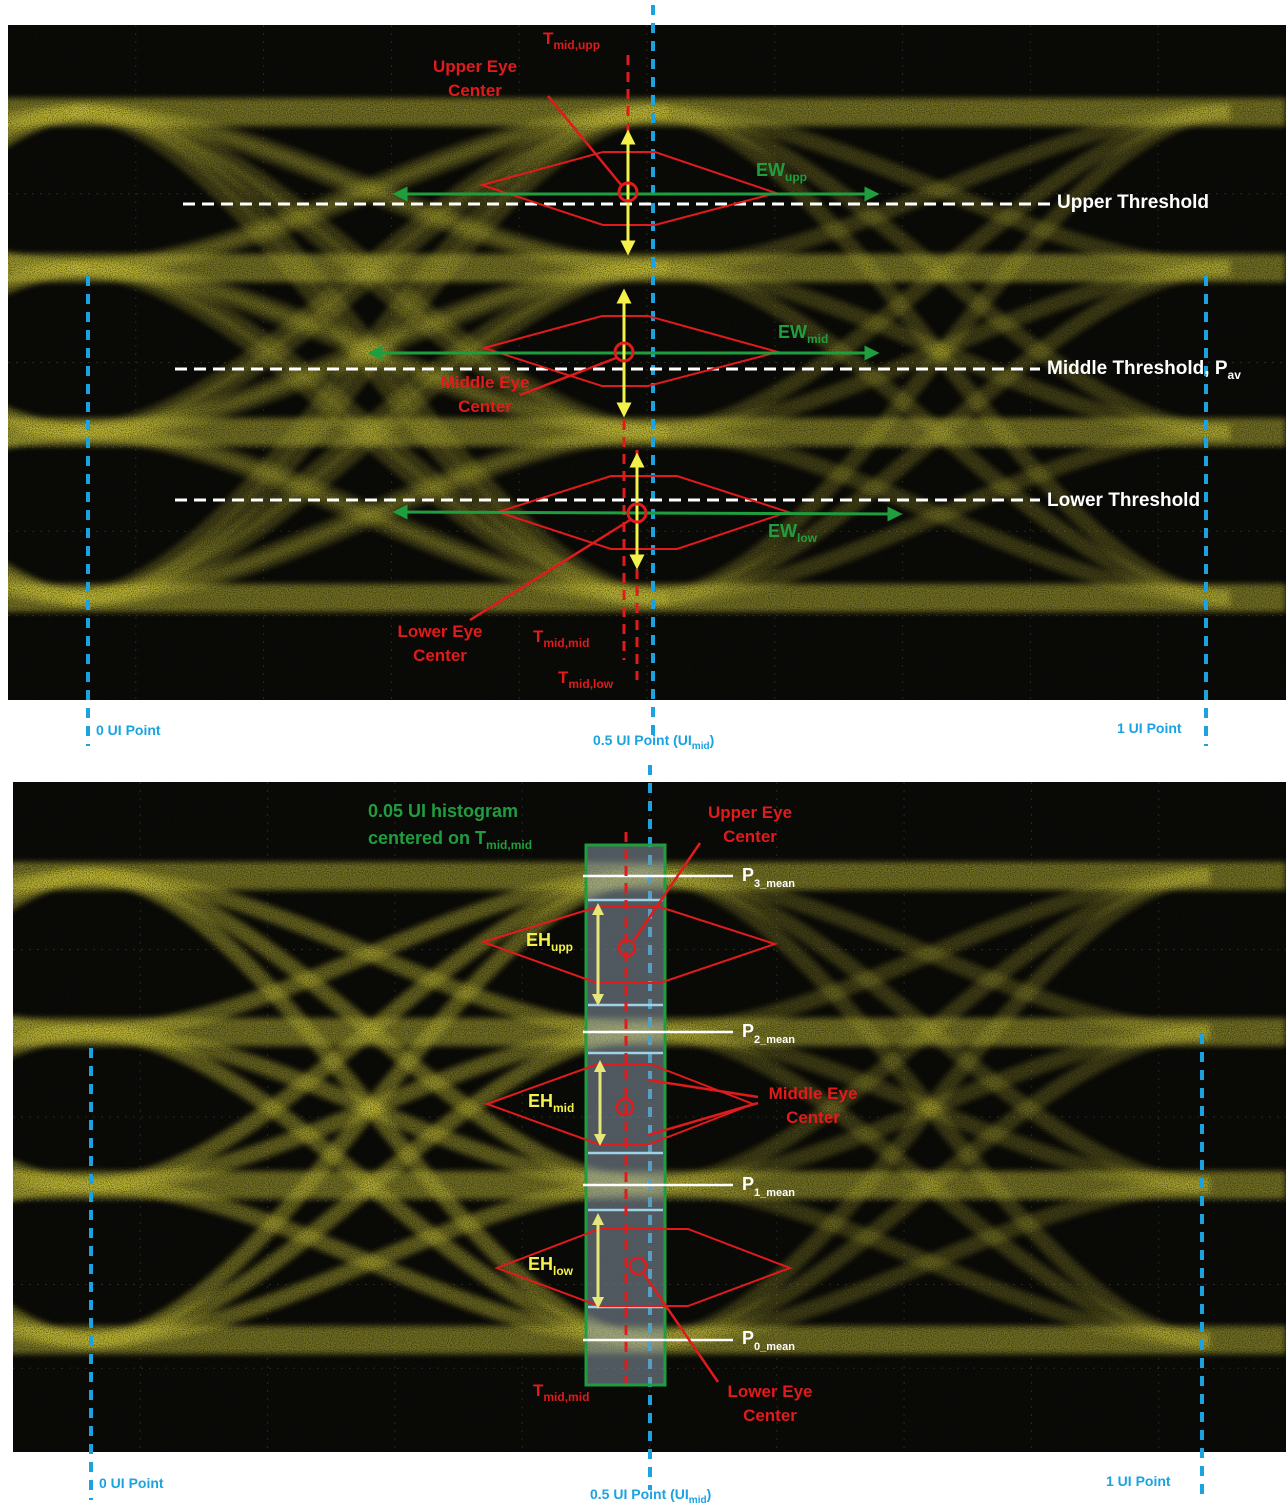 Image resolution: width=1286 pixels, height=1508 pixels. What do you see at coordinates (624, 352) in the screenshot?
I see `middle-eye-center-marker` at bounding box center [624, 352].